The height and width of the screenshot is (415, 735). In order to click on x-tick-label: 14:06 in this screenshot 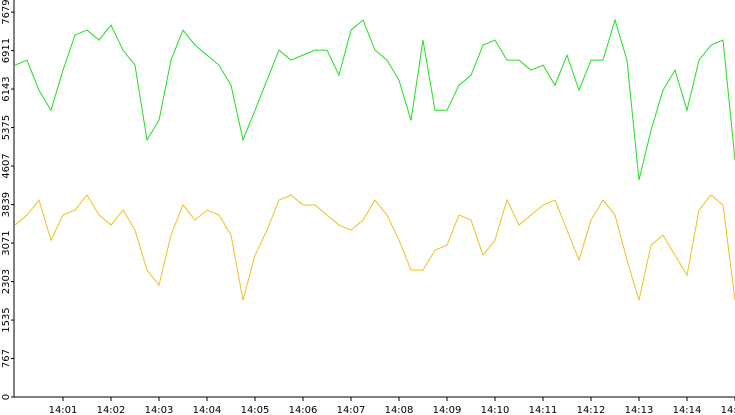, I will do `click(303, 410)`.